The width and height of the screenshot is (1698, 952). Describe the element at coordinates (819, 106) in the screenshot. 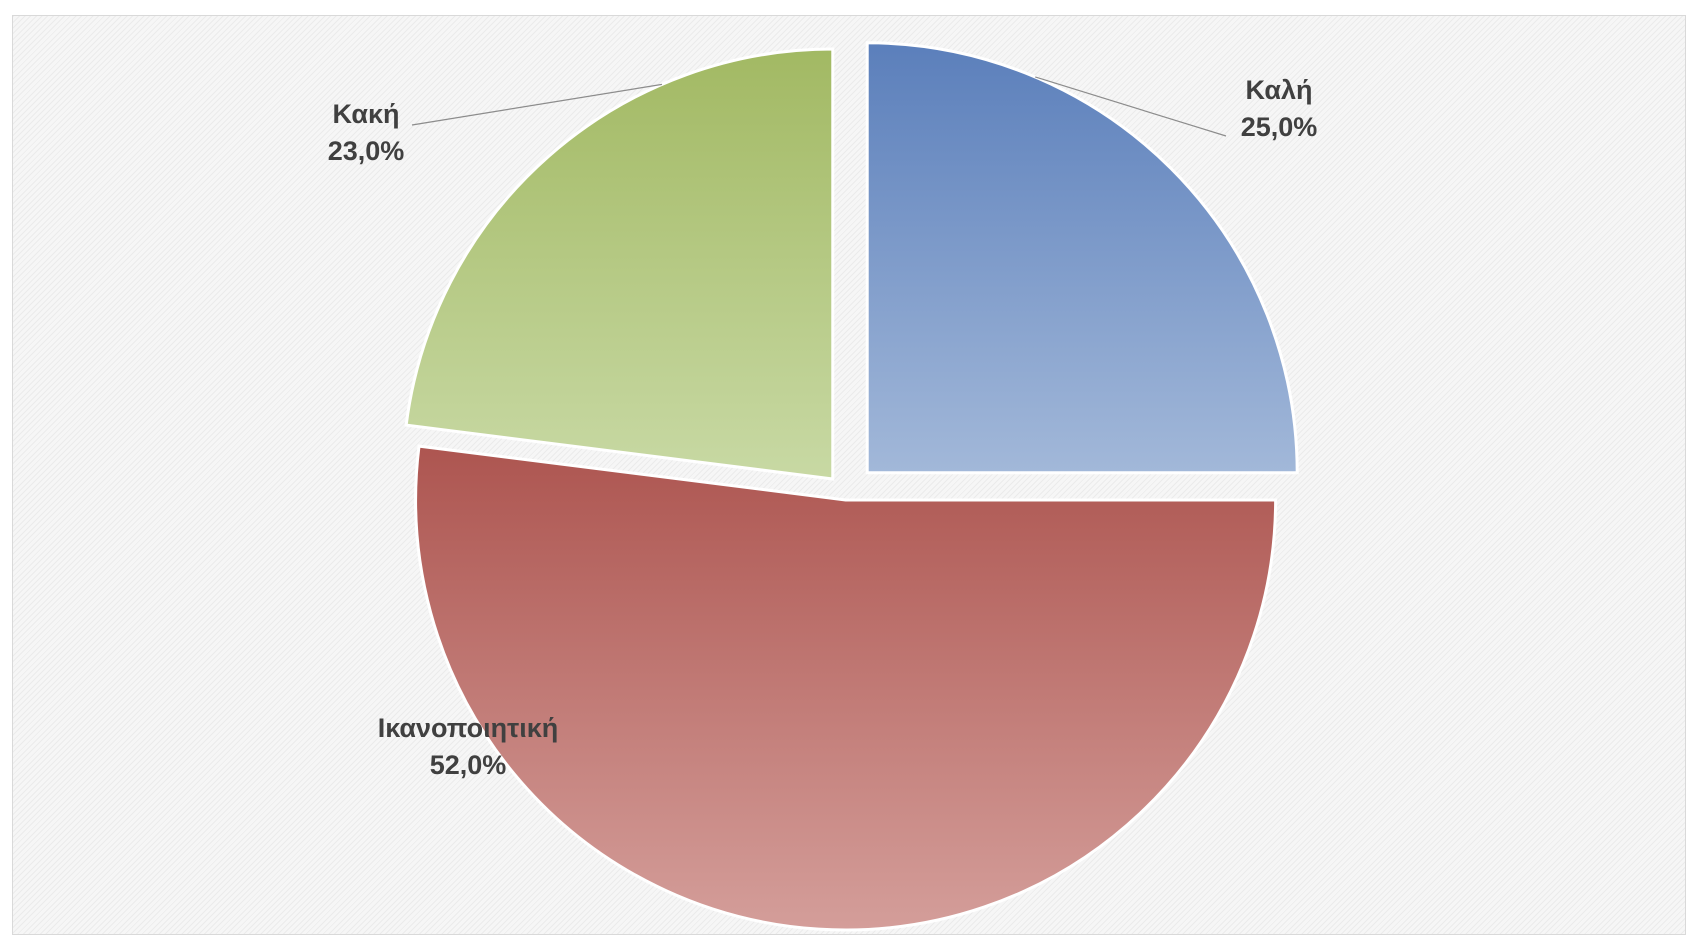

I see `leader-lines-layer` at that location.